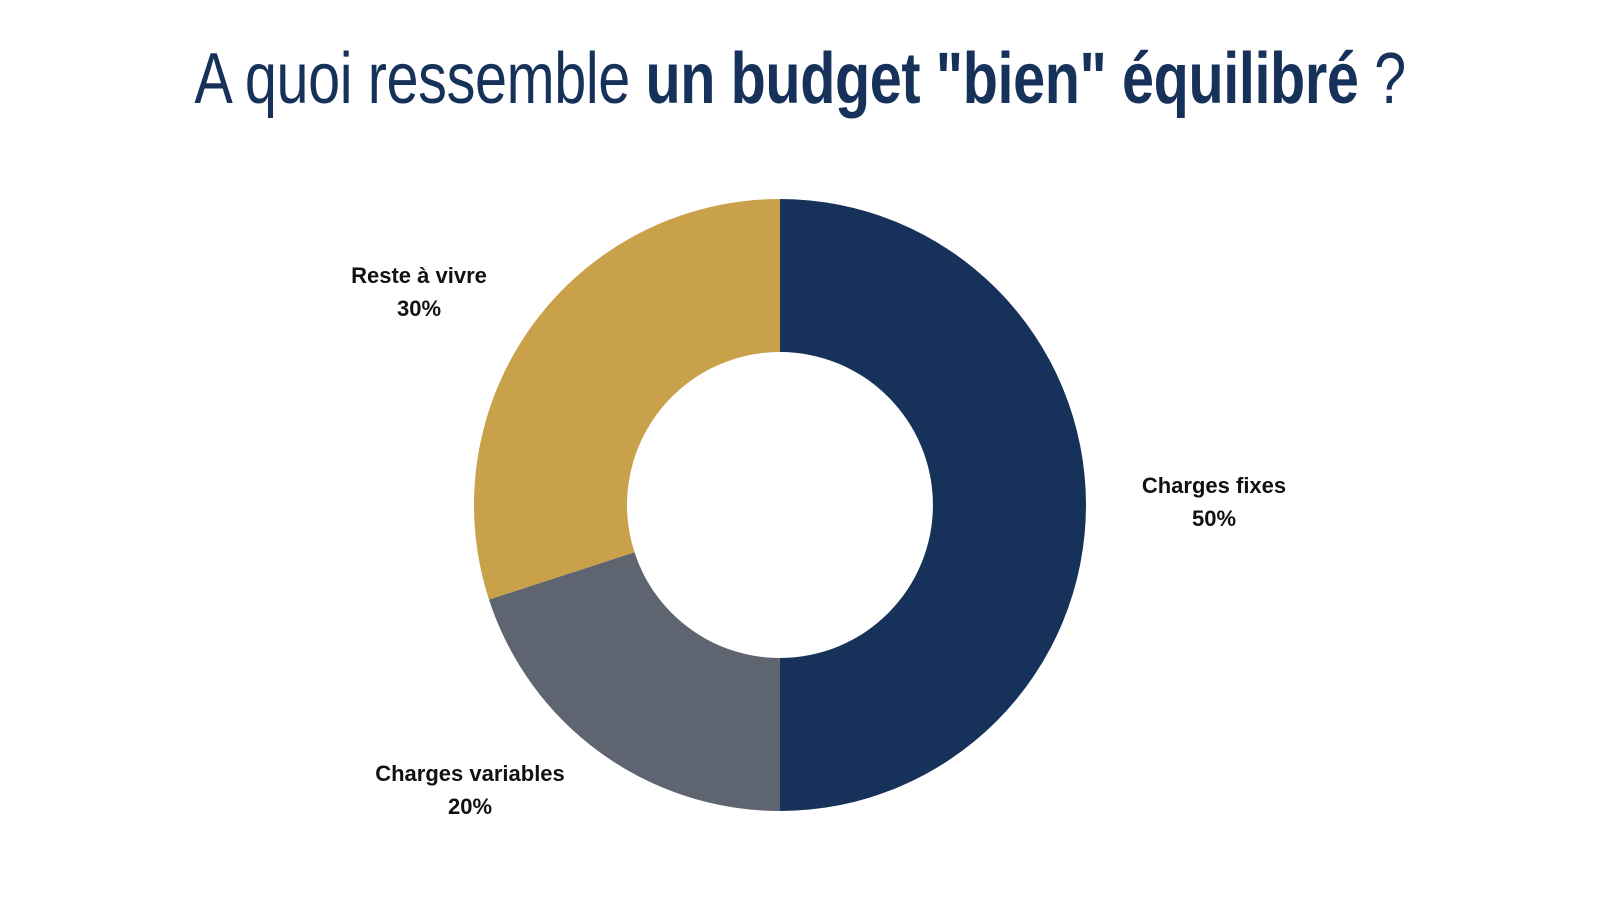  What do you see at coordinates (419, 308) in the screenshot?
I see `label-value: 30%` at bounding box center [419, 308].